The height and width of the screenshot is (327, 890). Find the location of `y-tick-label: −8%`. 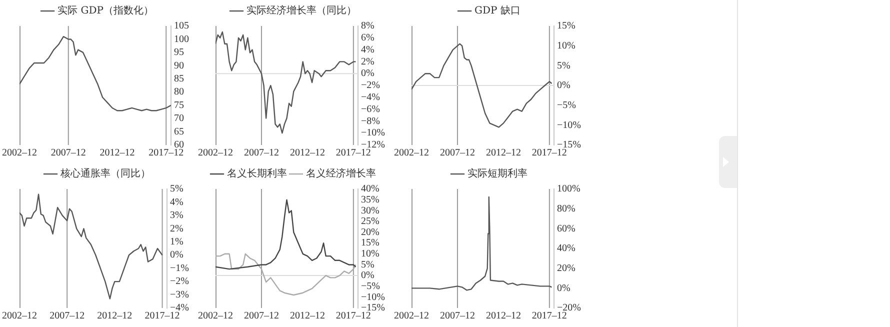

y-tick-label: −8% is located at coordinates (370, 121).